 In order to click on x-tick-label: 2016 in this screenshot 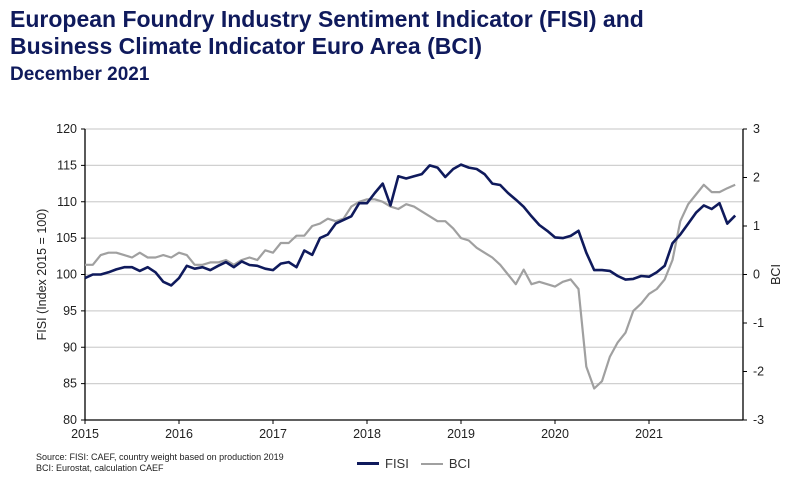, I will do `click(179, 434)`.